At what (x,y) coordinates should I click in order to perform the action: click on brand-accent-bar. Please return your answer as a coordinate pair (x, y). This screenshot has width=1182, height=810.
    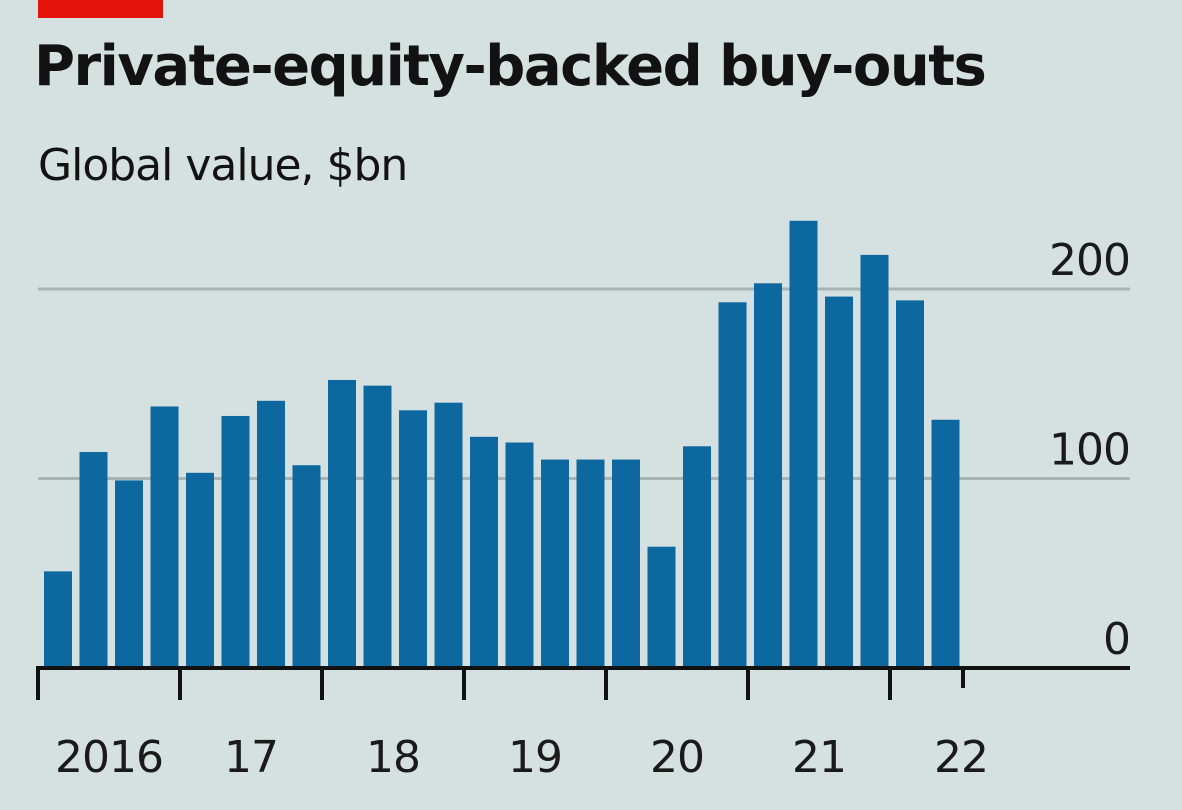
    Looking at the image, I should click on (100, 9).